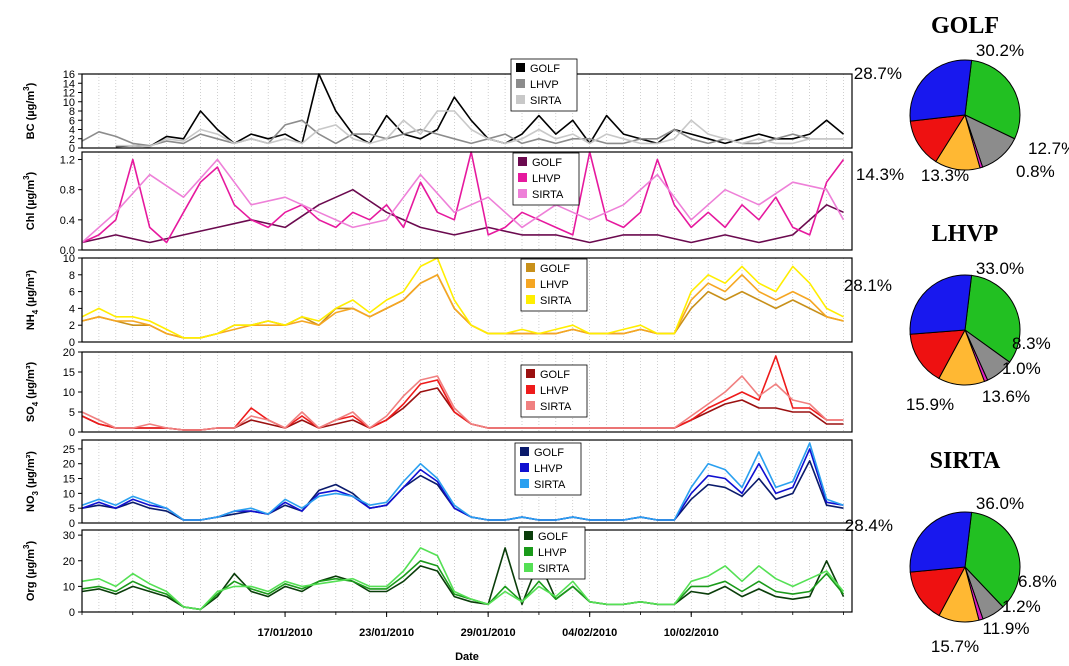 Image resolution: width=1069 pixels, height=666 pixels. Describe the element at coordinates (67, 251) in the screenshot. I see `y-tick-label: 0.0` at that location.